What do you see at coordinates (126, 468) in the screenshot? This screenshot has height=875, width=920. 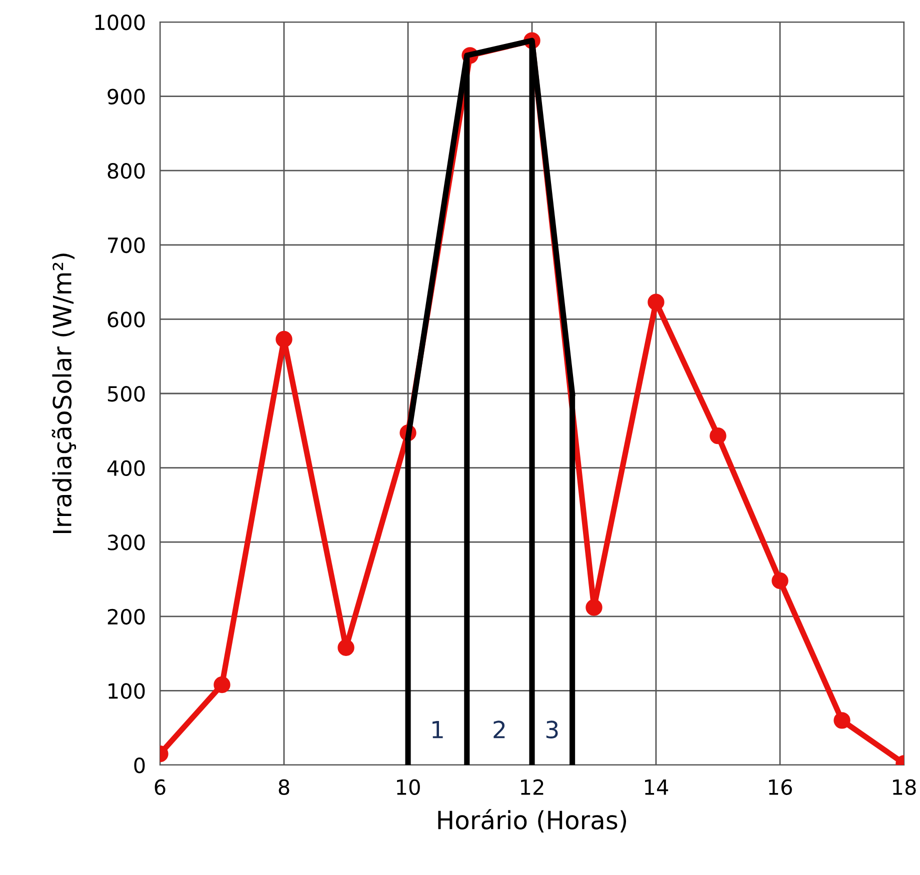 I see `y-tick-label: 400` at bounding box center [126, 468].